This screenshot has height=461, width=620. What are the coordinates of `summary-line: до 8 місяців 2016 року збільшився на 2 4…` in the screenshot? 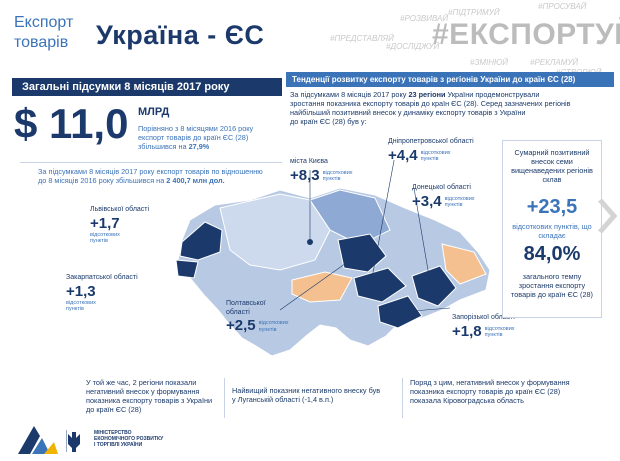 It's located at (158, 180).